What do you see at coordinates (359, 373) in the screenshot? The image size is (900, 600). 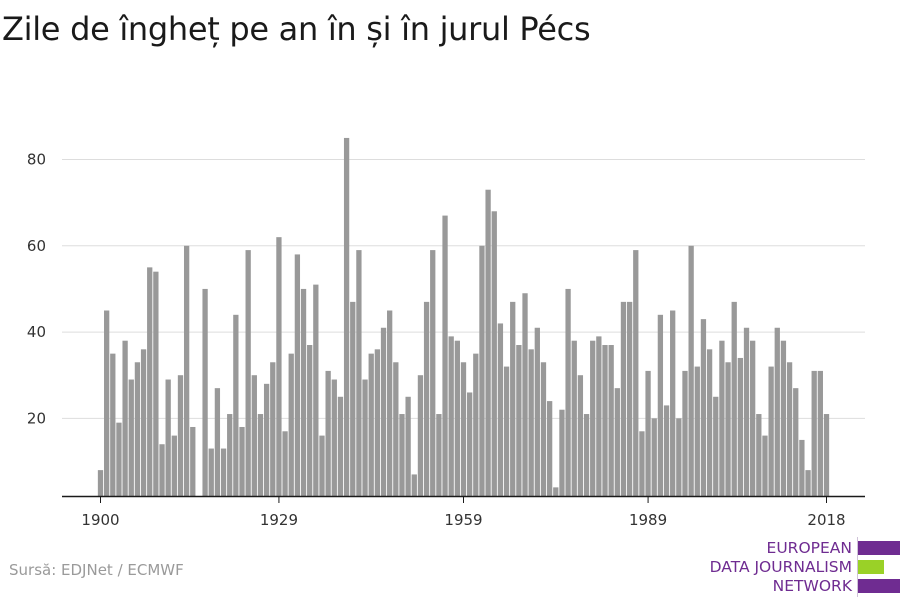 I see `bar-1942` at bounding box center [359, 373].